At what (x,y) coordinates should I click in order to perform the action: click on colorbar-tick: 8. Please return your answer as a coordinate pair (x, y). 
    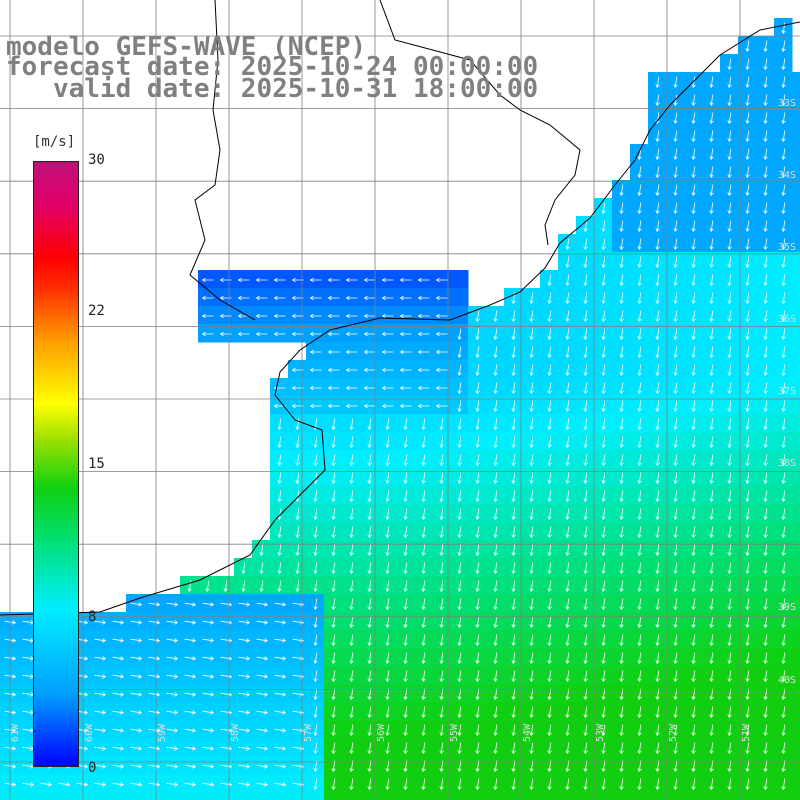
    Looking at the image, I should click on (92, 617).